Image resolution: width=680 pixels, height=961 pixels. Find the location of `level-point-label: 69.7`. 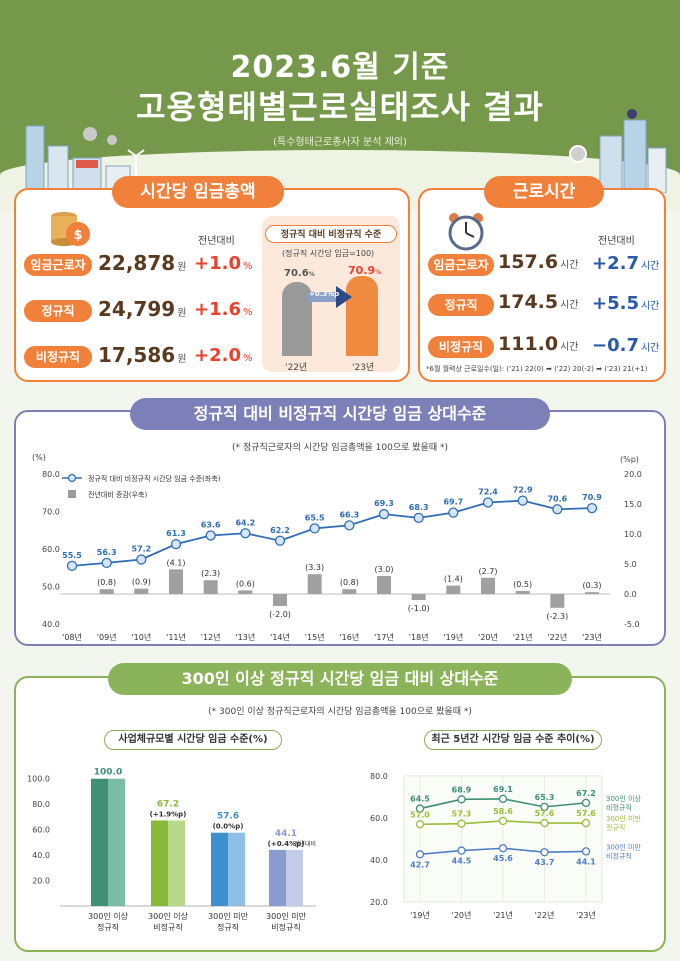

level-point-label: 69.7 is located at coordinates (453, 502).